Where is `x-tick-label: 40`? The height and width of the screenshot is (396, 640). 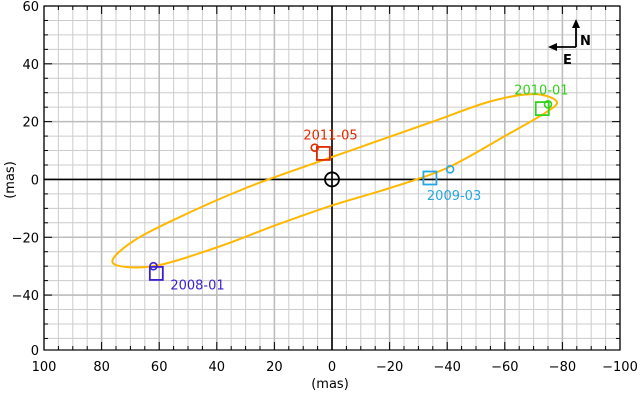
x-tick-label: 40 is located at coordinates (217, 367).